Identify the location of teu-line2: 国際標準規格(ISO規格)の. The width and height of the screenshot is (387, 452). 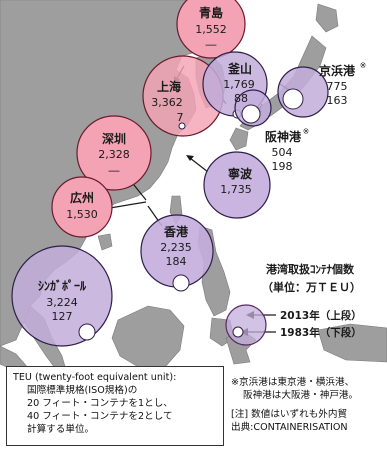
(82, 390).